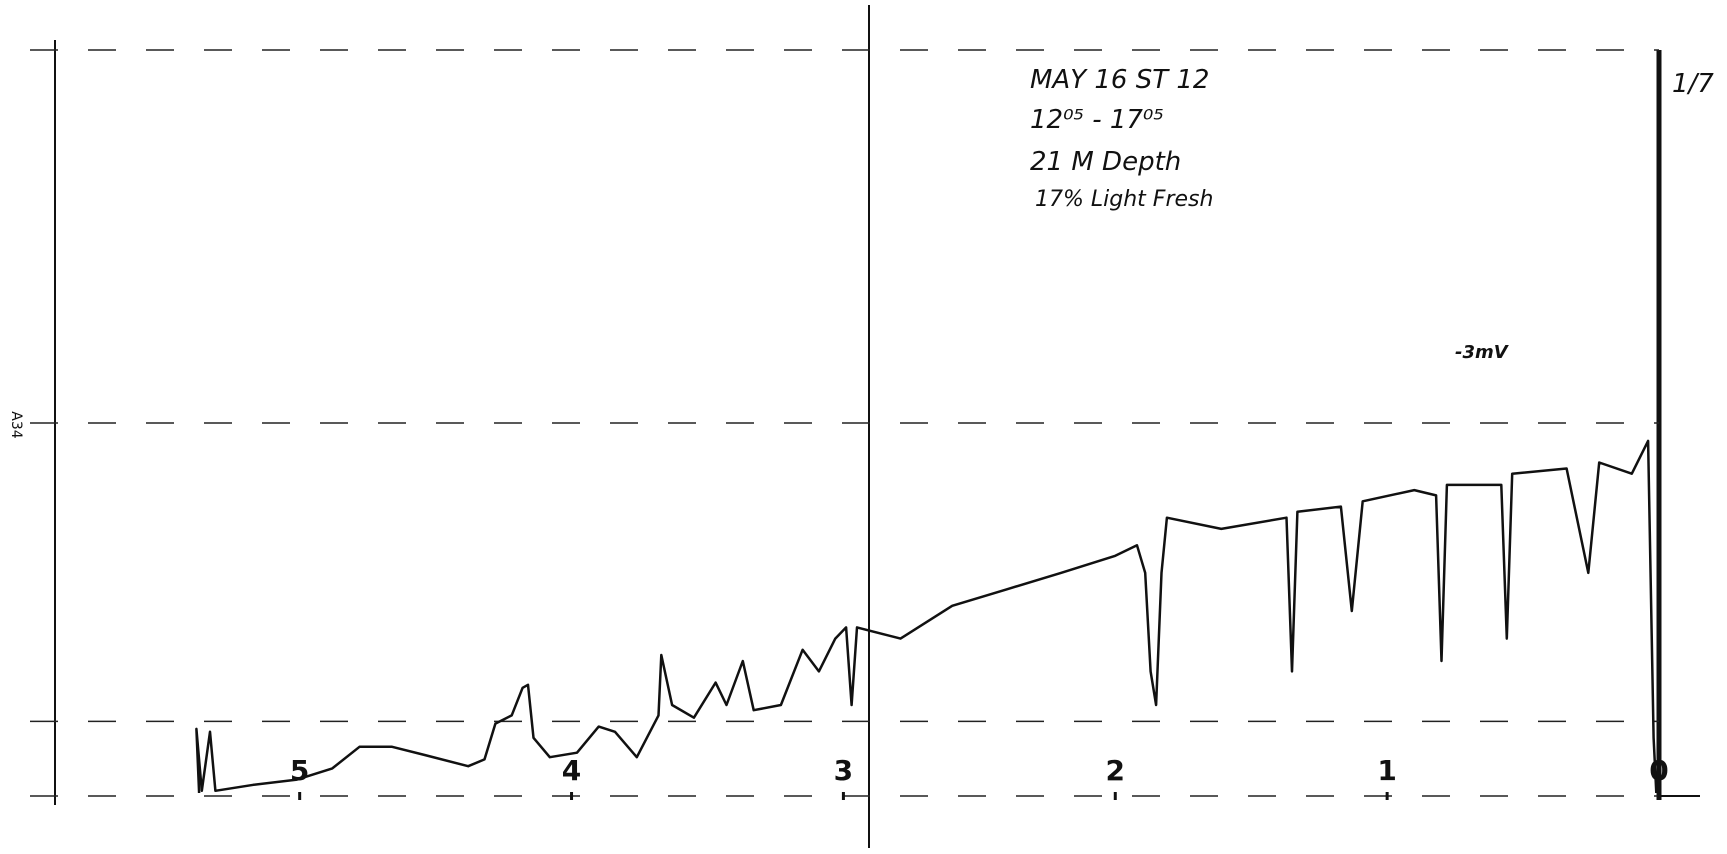 The image size is (1727, 854). What do you see at coordinates (1115, 770) in the screenshot?
I see `x-tick-label: 2` at bounding box center [1115, 770].